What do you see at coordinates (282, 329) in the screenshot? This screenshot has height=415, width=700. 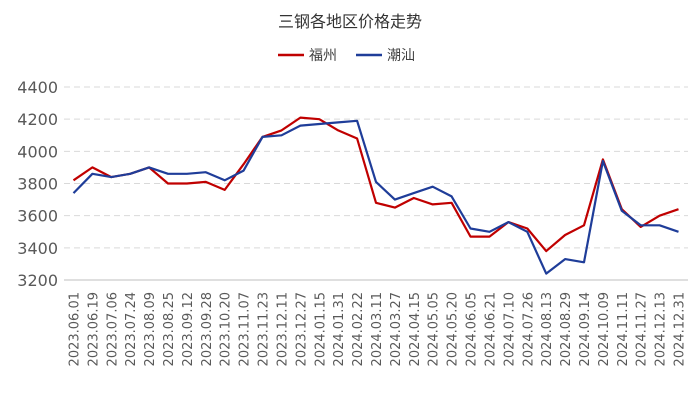 I see `x-tick-label: 2023.12.11` at bounding box center [282, 329].